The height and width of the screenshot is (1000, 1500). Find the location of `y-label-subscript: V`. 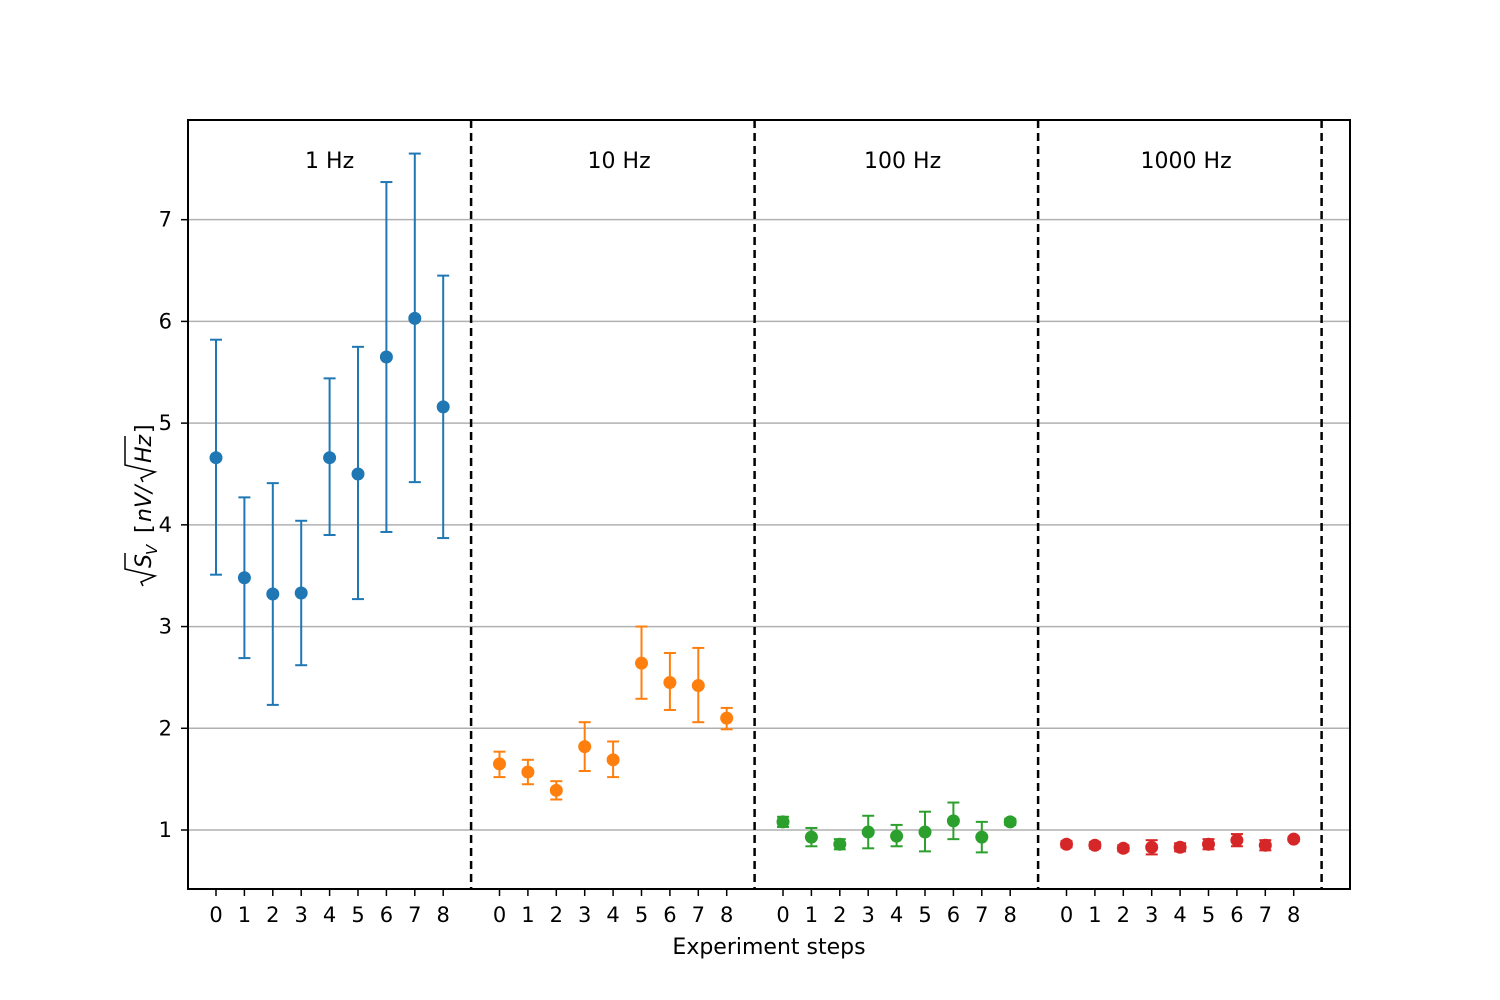

y-label-subscript: V is located at coordinates (152, 549).